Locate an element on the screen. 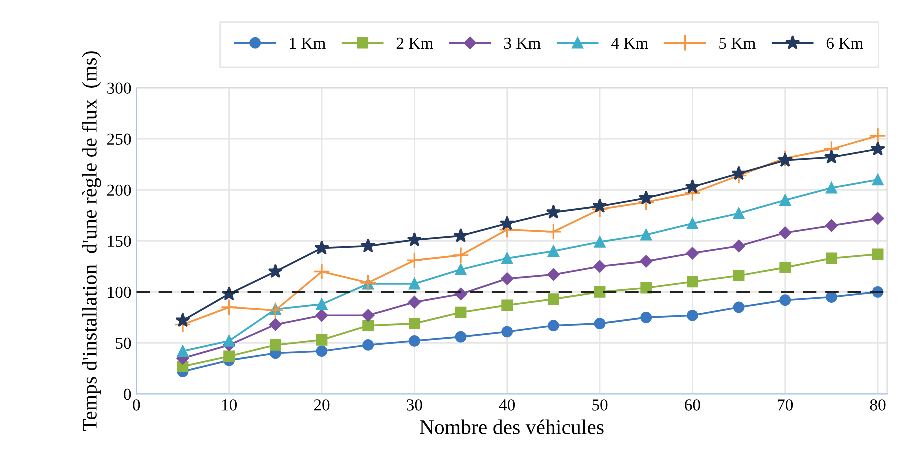  legend-label: 1 Km is located at coordinates (308, 43).